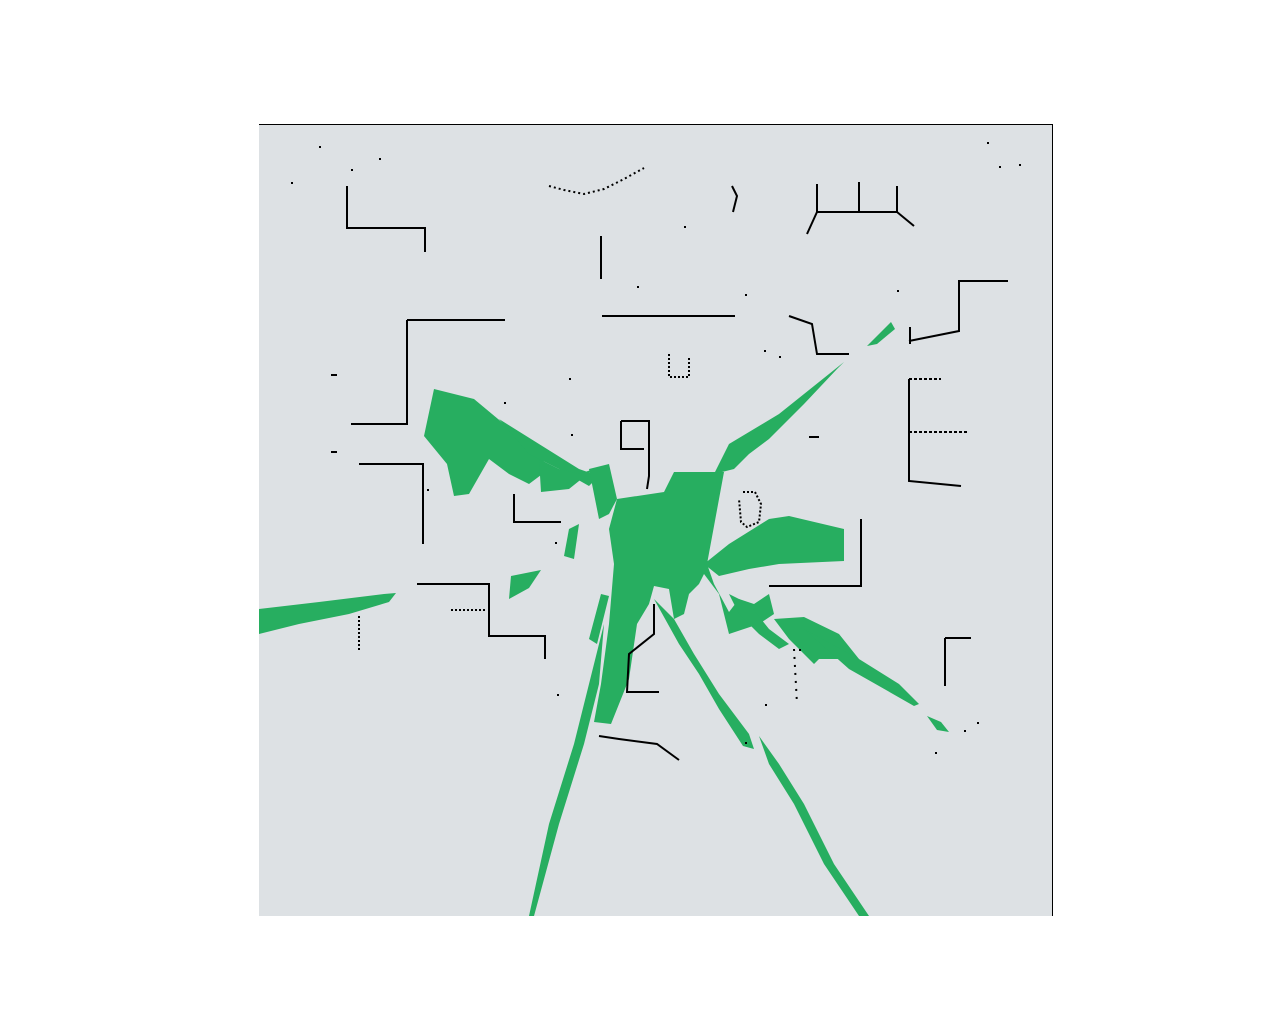 This screenshot has height=1030, width=1280. I want to click on free-region-southeast-ray-b, so click(861, 667).